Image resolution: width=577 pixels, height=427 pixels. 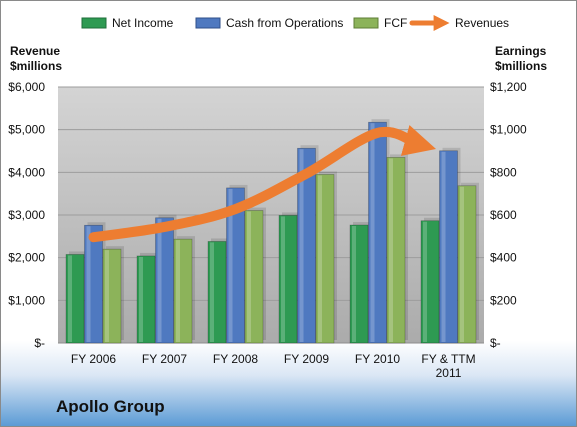 What do you see at coordinates (283, 279) in the screenshot?
I see `bar-net-income-3-highlight` at bounding box center [283, 279].